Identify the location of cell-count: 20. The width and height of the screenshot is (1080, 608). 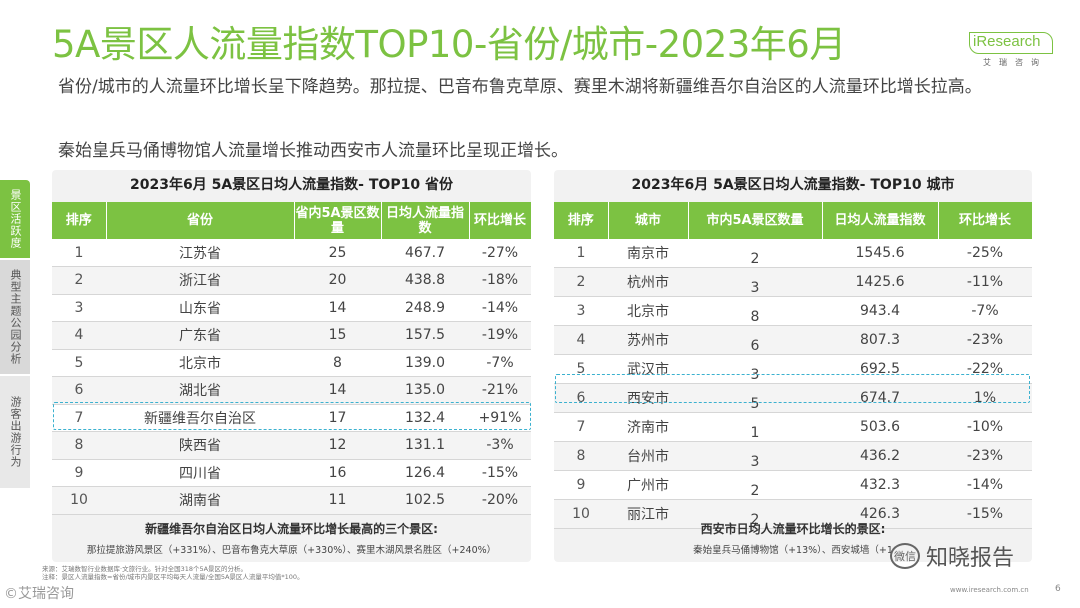
(337, 280).